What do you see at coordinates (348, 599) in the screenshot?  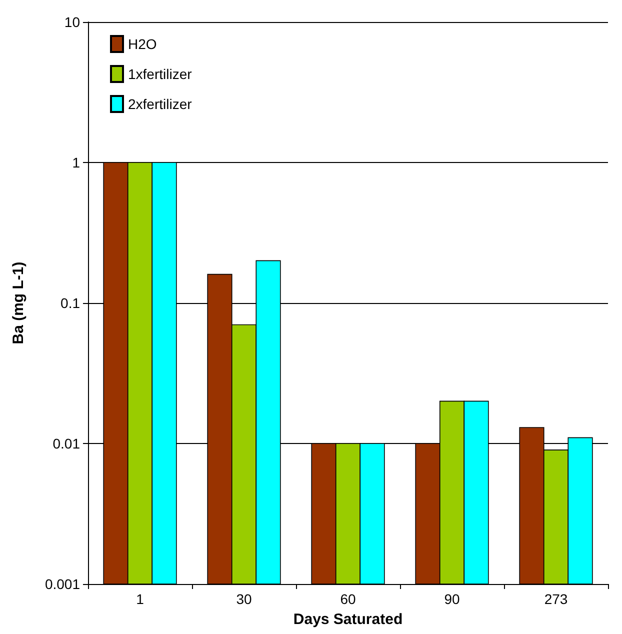 I see `x-tick-label: 60` at bounding box center [348, 599].